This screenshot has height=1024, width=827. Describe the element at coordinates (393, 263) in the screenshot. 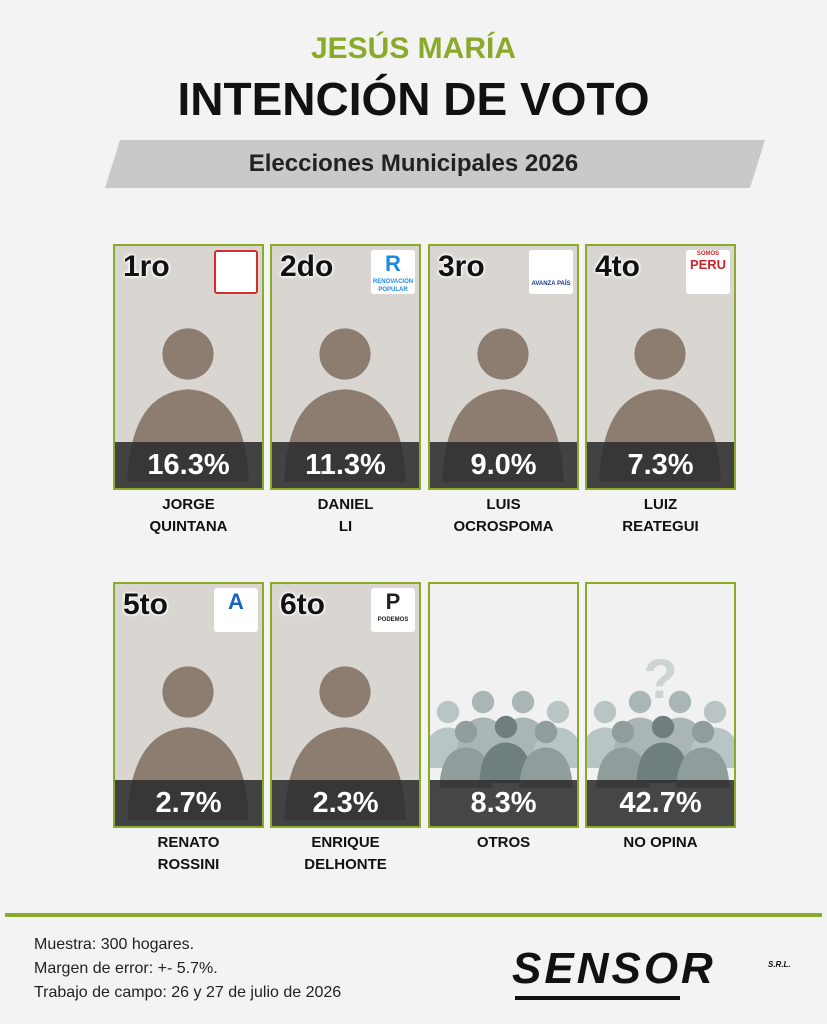

I see `logo-text: R` at that location.